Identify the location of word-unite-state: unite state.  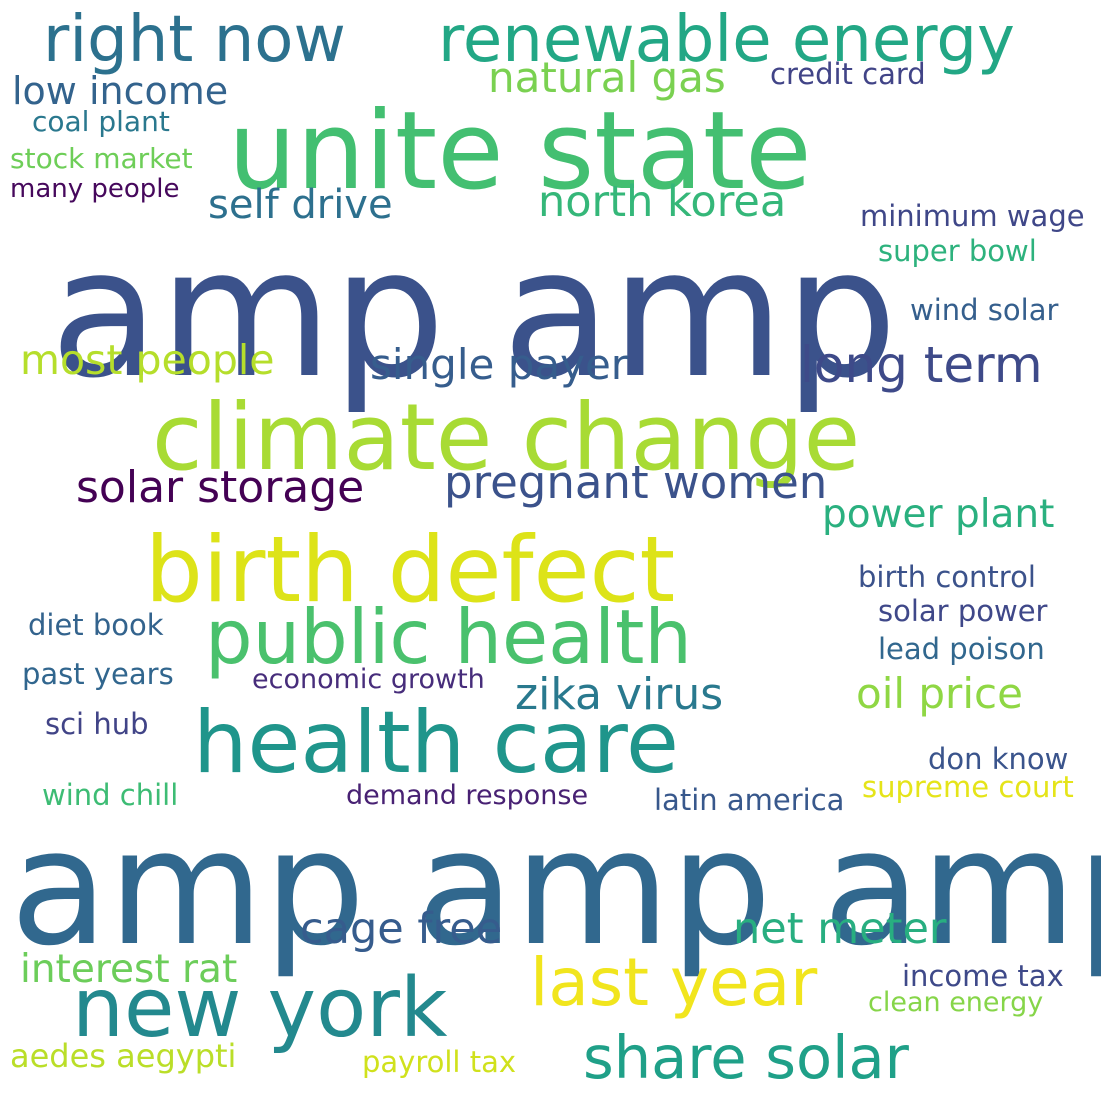
(520, 151).